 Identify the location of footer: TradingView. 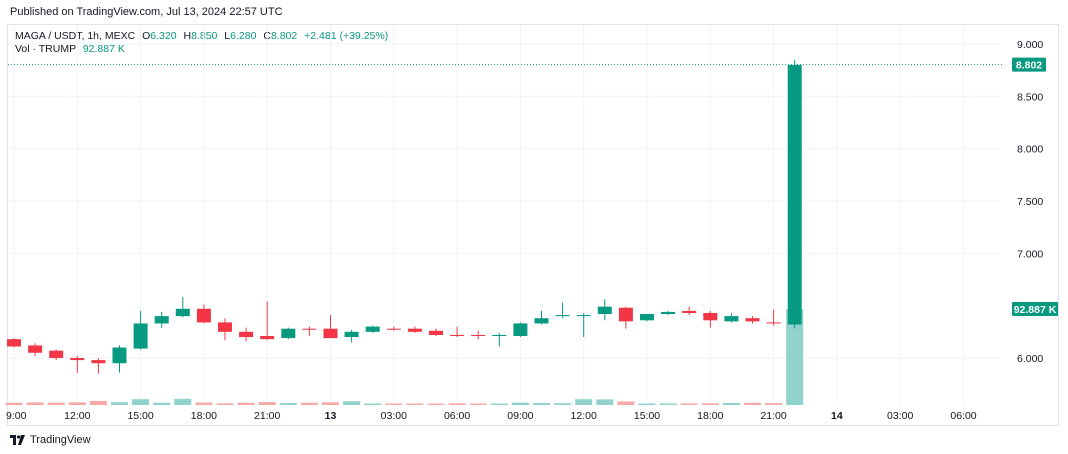
(50, 440).